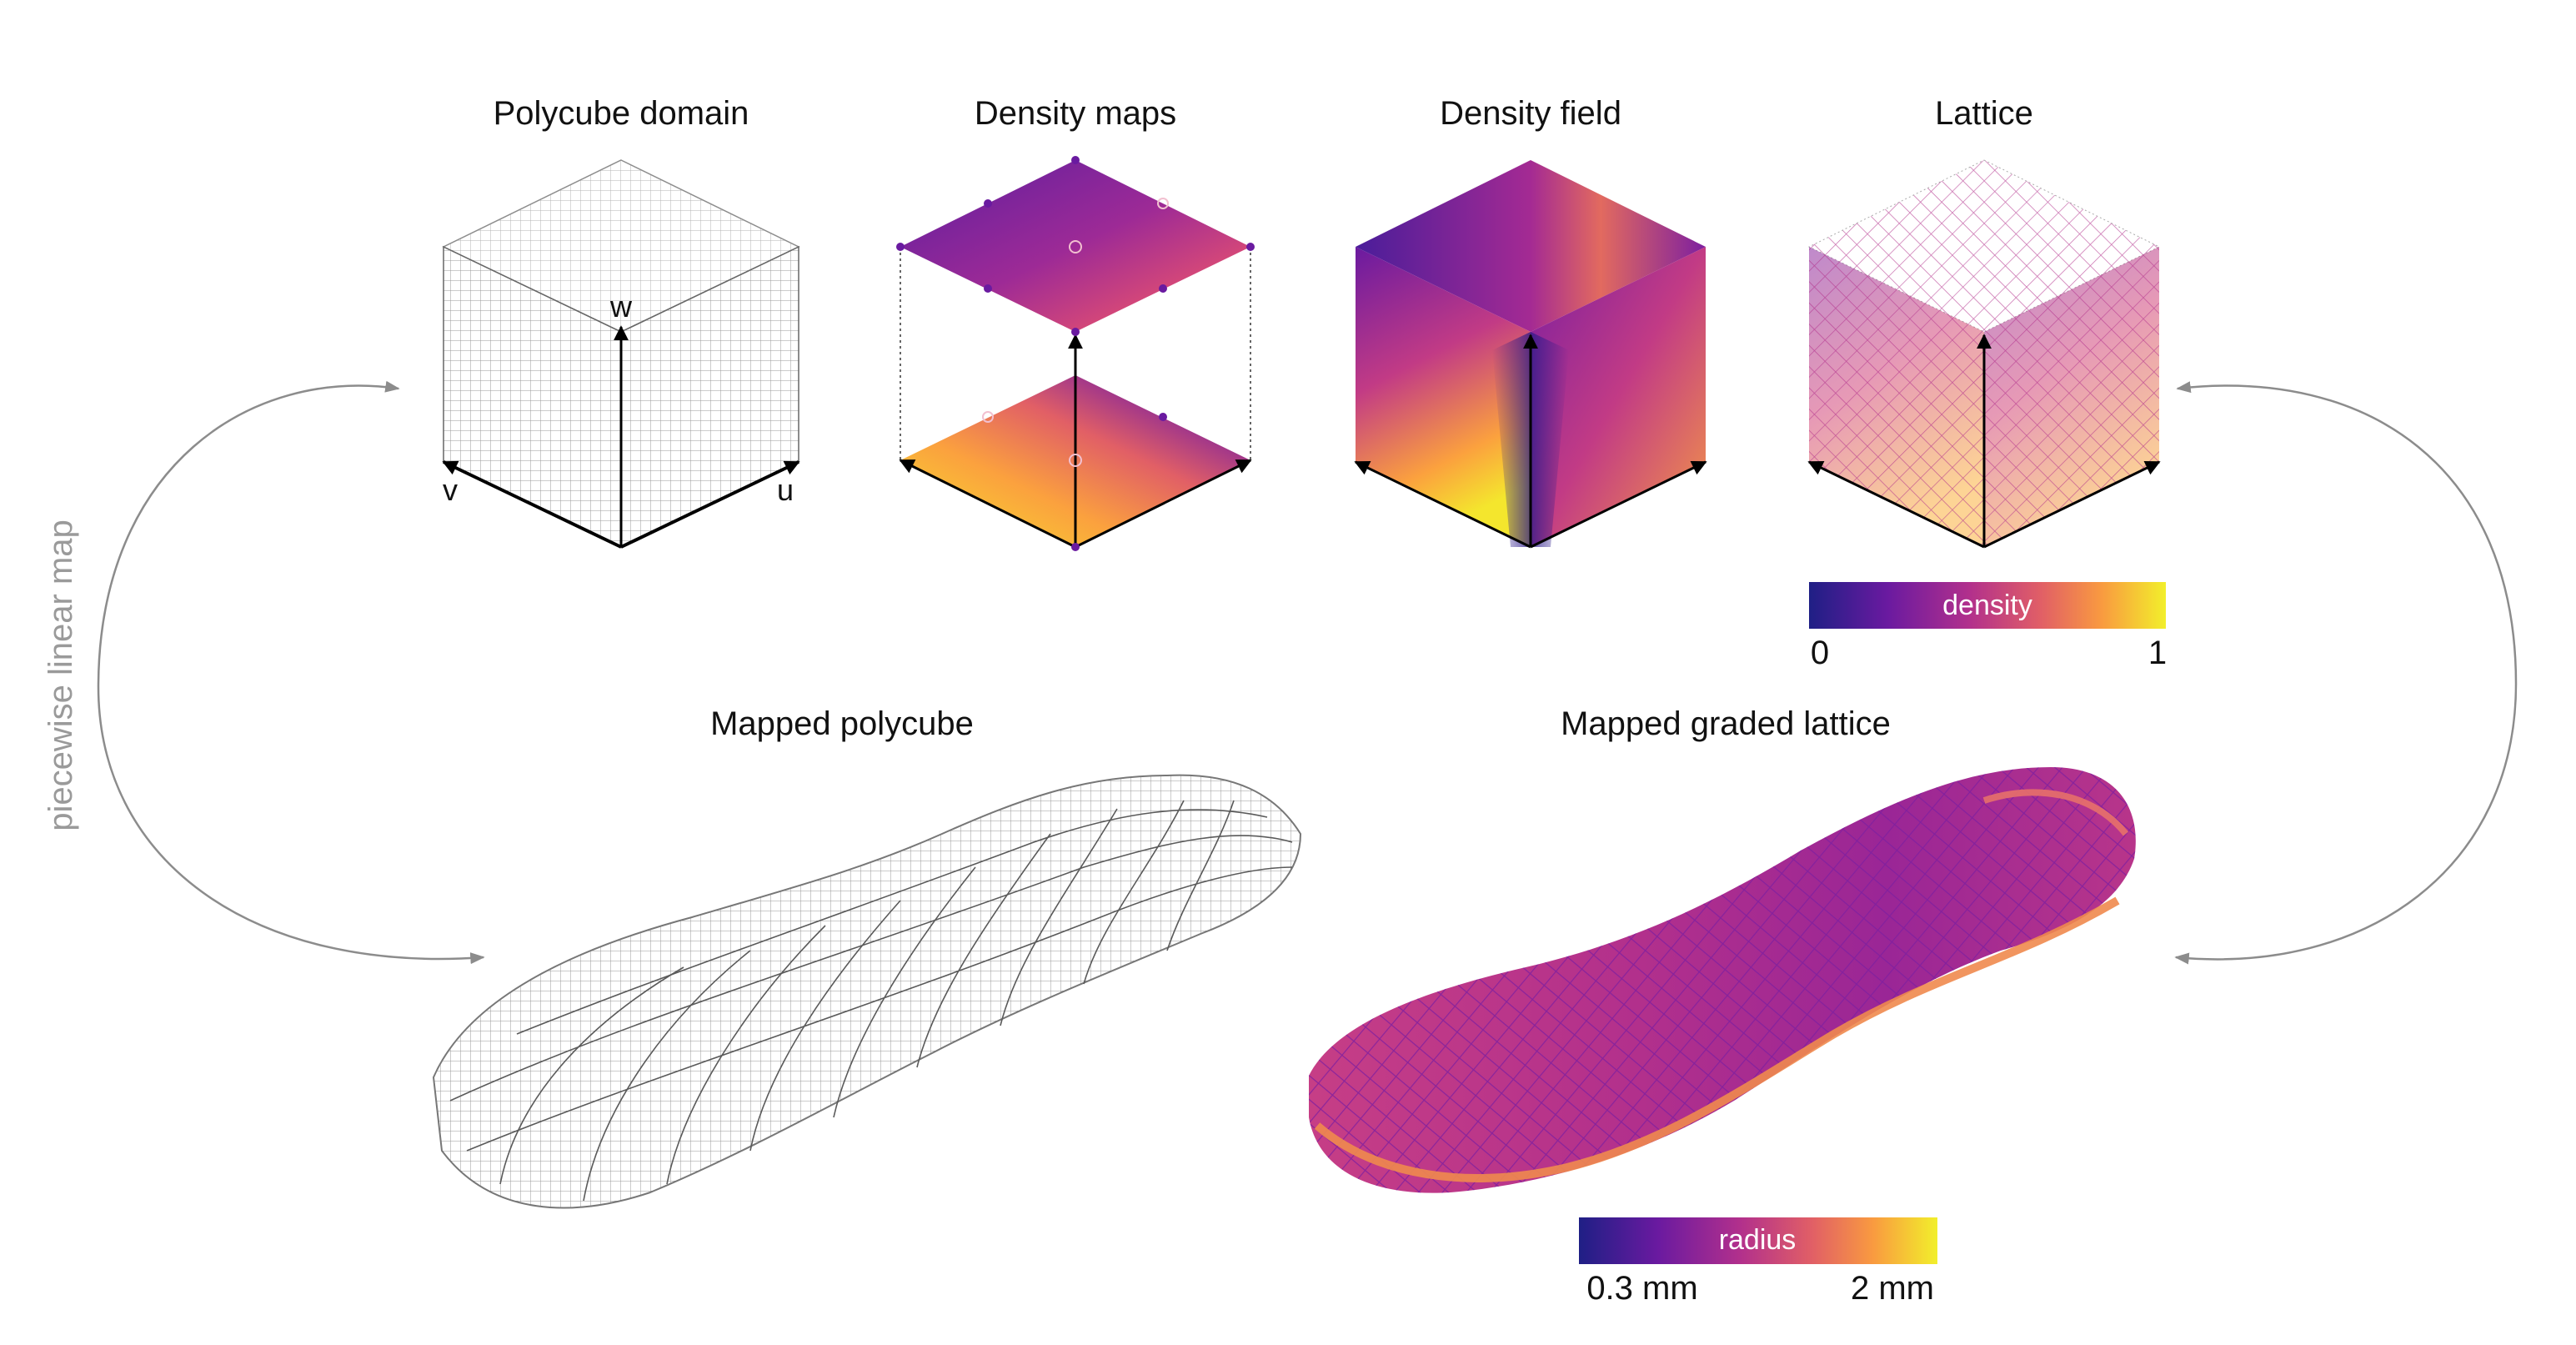 Image resolution: width=2576 pixels, height=1345 pixels. What do you see at coordinates (1892, 1288) in the screenshot?
I see `radius-colorbar-max: 2 mm` at bounding box center [1892, 1288].